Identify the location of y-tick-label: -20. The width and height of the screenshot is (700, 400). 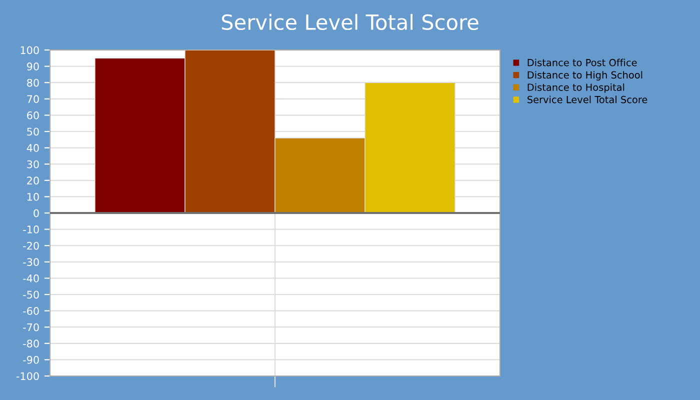
(31, 246).